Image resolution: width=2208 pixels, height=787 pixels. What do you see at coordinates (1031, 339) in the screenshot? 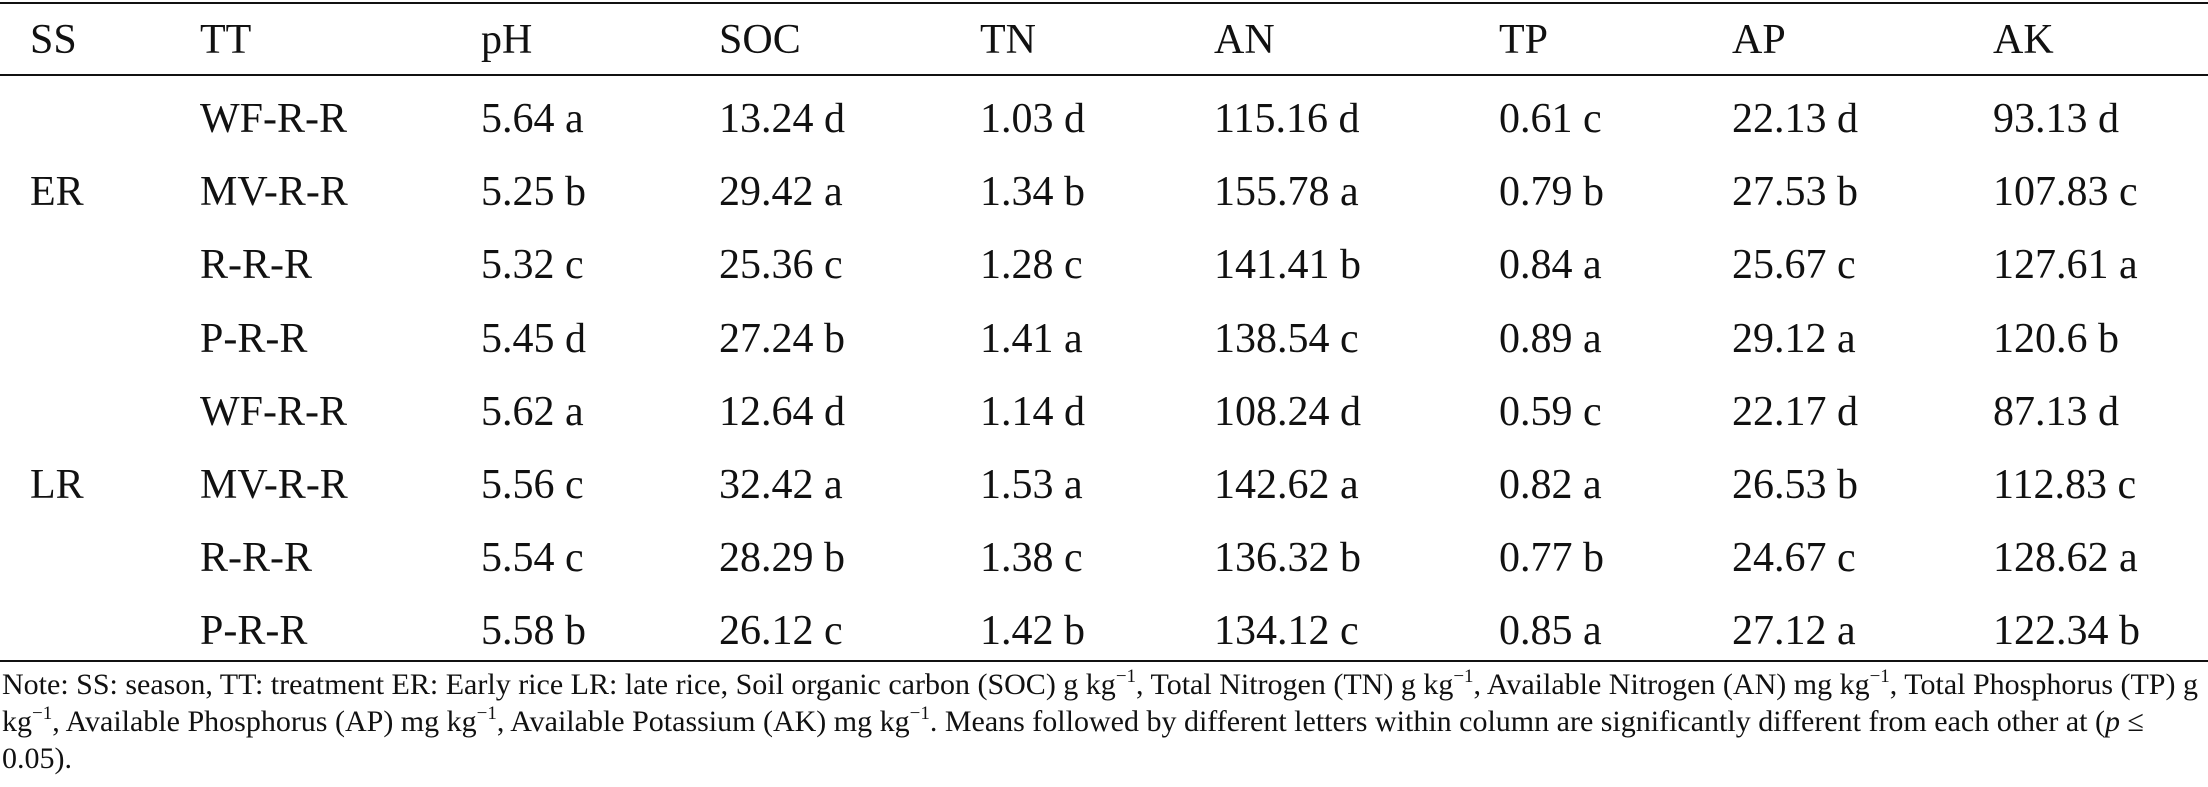
I see `cell-tn: 1.41 a` at bounding box center [1031, 339].